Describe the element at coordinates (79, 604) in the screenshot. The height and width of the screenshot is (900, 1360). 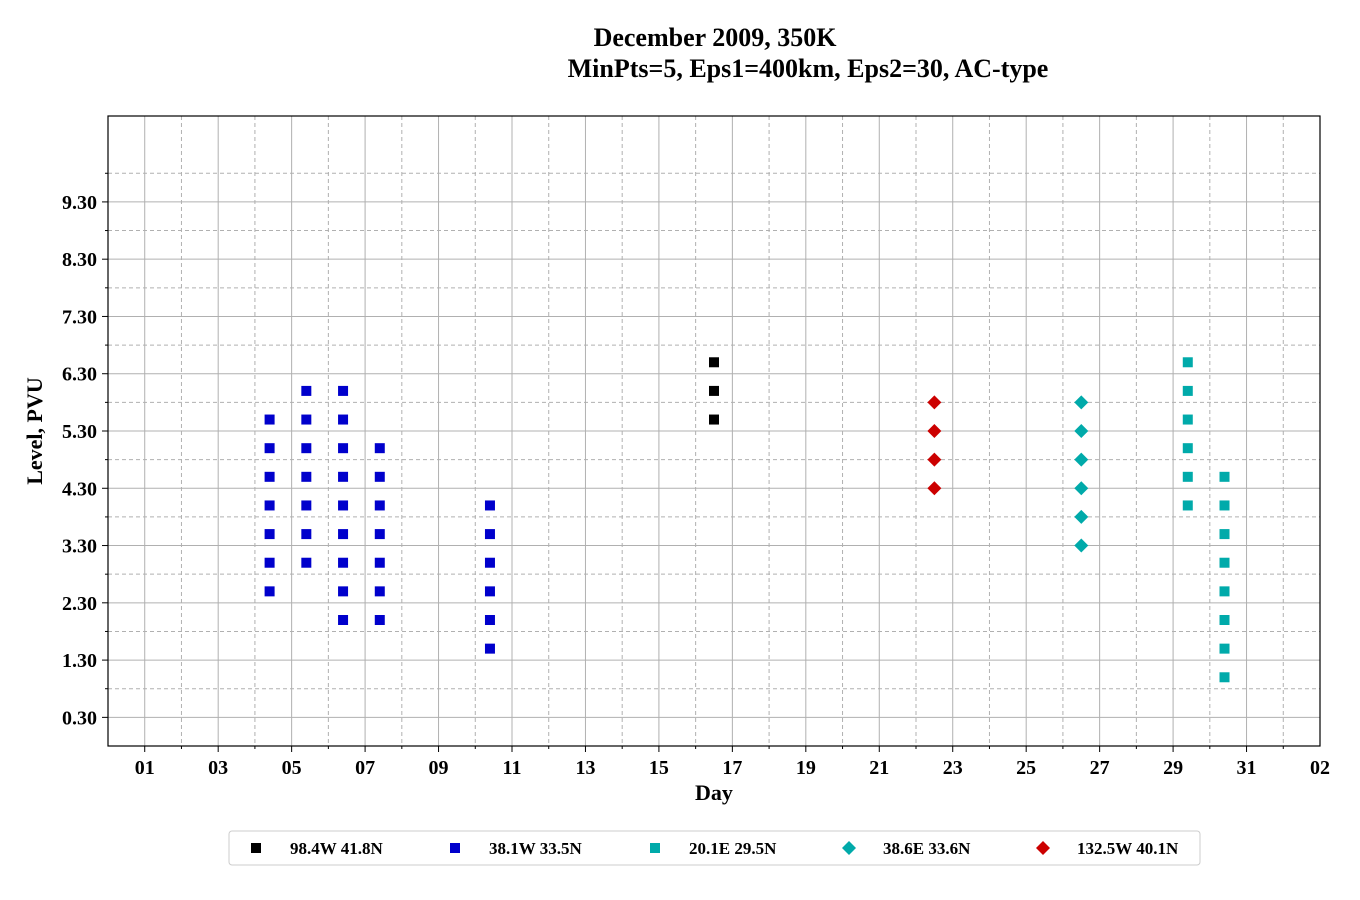
I see `y-tick-label: 2.30` at that location.